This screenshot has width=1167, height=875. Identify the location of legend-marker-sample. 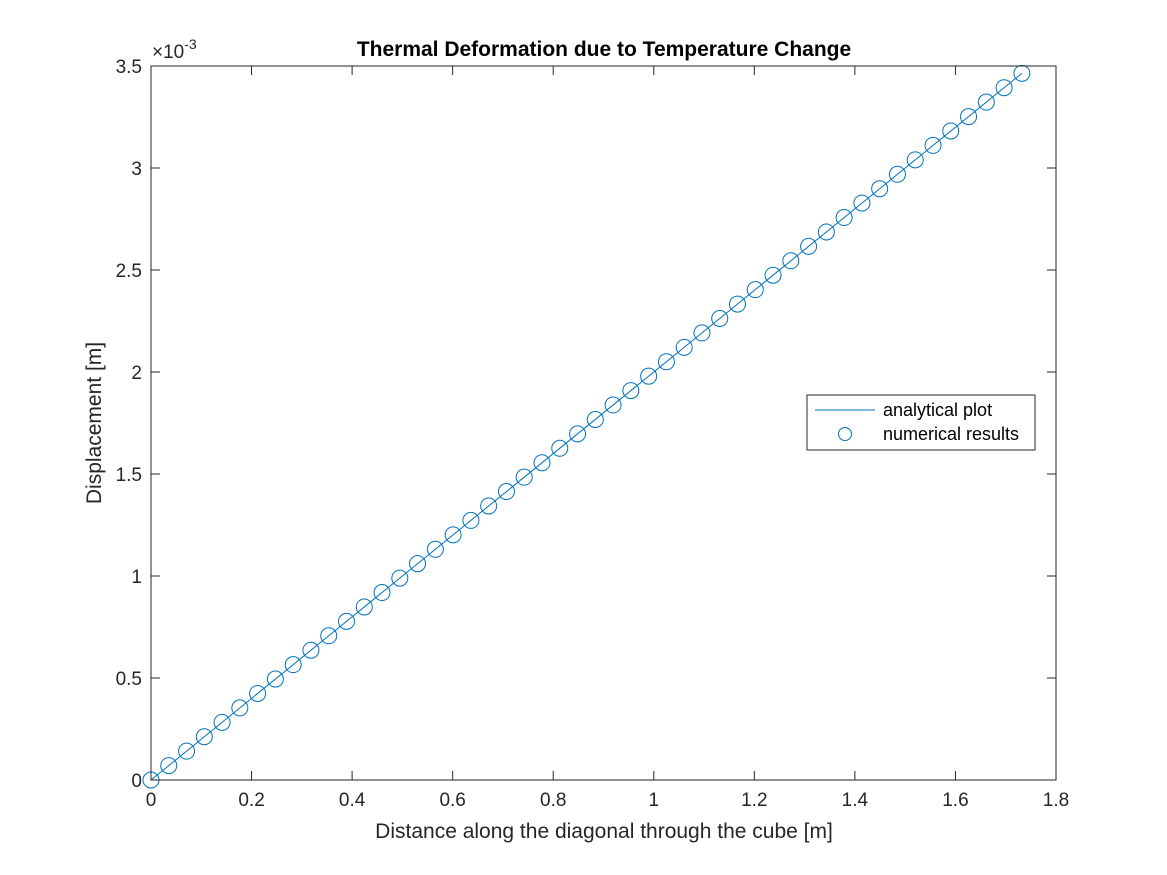
(845, 434).